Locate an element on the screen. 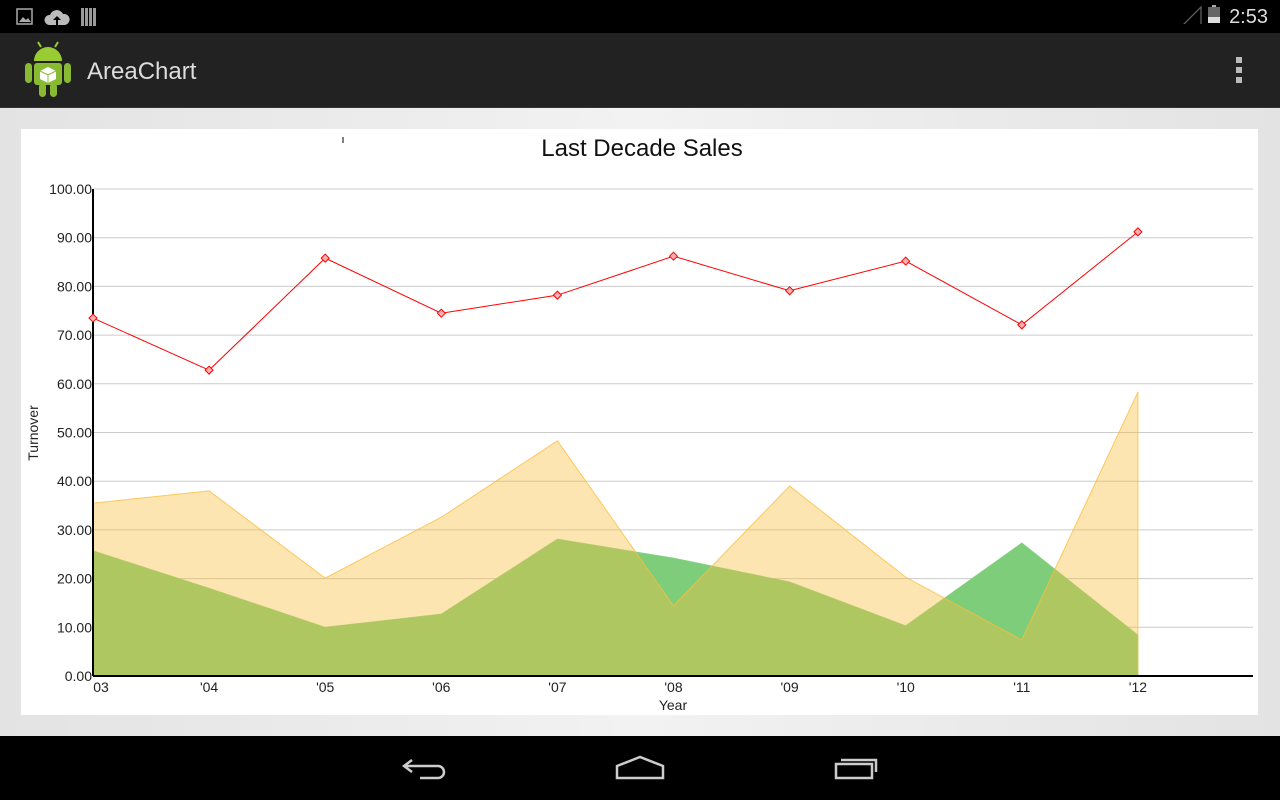 The width and height of the screenshot is (1280, 800). y-axis-label: Turnover is located at coordinates (33, 433).